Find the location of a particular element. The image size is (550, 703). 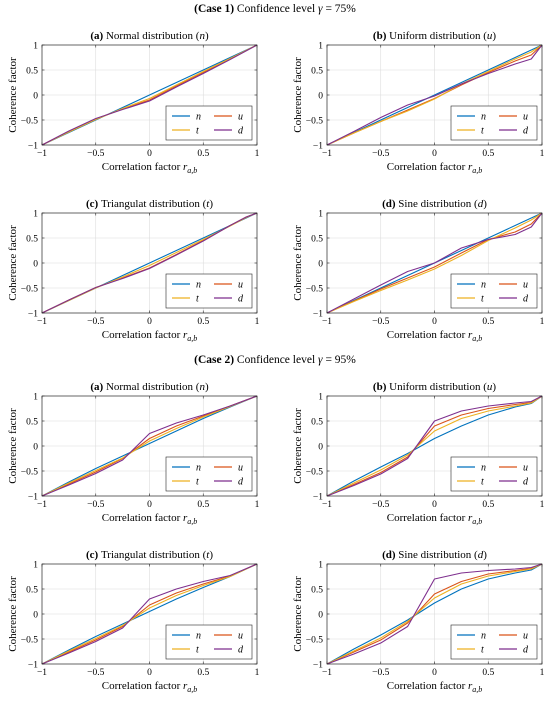

panel-title: (b) Uniform distribution (u) is located at coordinates (434, 387).